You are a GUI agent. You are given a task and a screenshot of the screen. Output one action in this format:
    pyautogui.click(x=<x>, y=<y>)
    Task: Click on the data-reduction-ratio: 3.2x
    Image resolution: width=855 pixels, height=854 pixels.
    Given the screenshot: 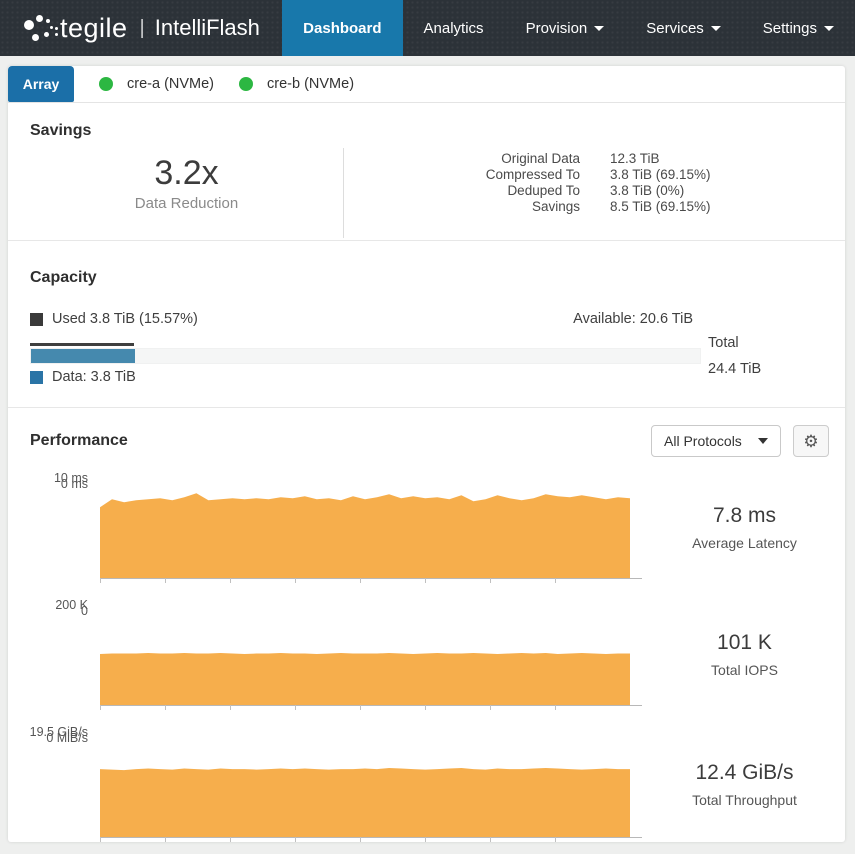 What is the action you would take?
    pyautogui.click(x=186, y=173)
    